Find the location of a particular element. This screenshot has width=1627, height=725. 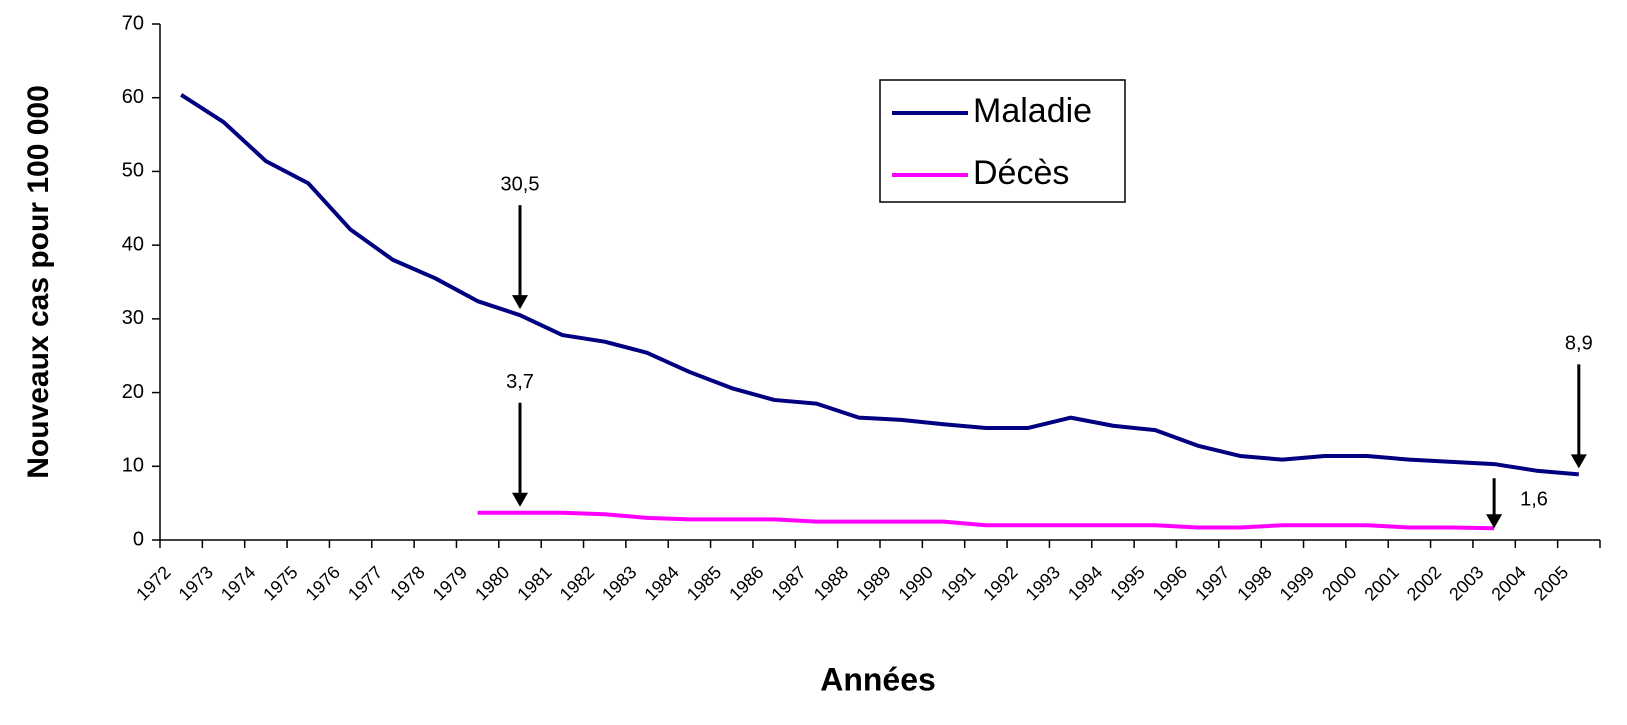

x-tick-label: 1978 is located at coordinates (407, 583).